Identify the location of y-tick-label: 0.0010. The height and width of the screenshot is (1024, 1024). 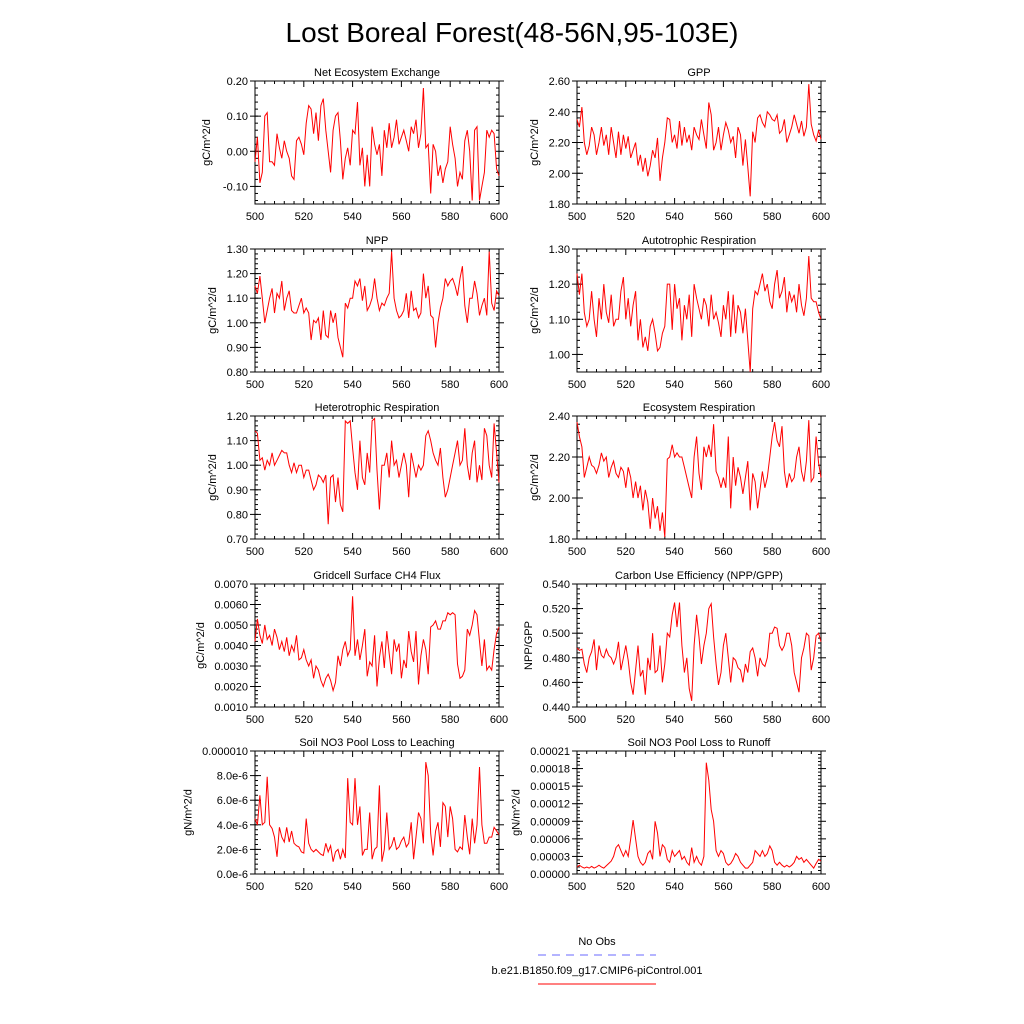
(231, 708).